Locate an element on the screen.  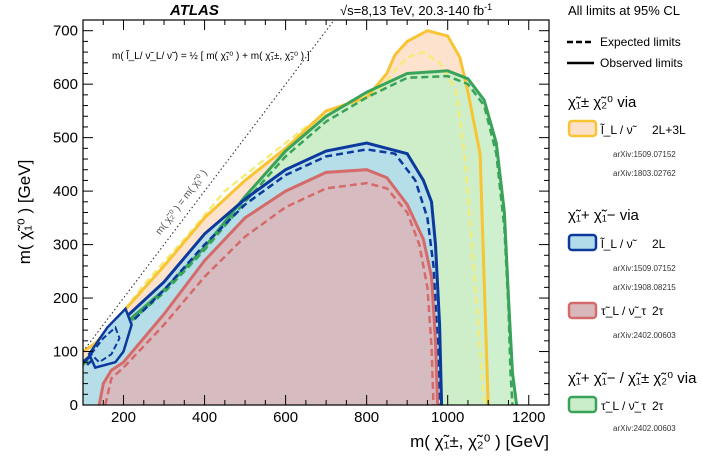
legend-group-3-title: χ̃₁+ χ̃₁− / χ̃₁± χ̃₂⁰ via is located at coordinates (632, 378).